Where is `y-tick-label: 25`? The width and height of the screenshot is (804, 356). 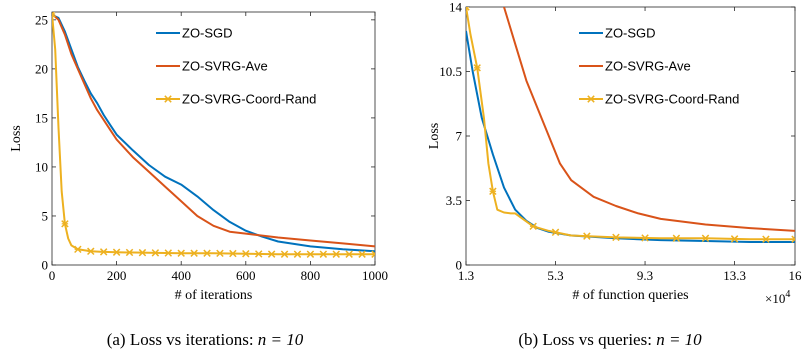 y-tick-label: 25 is located at coordinates (41, 19).